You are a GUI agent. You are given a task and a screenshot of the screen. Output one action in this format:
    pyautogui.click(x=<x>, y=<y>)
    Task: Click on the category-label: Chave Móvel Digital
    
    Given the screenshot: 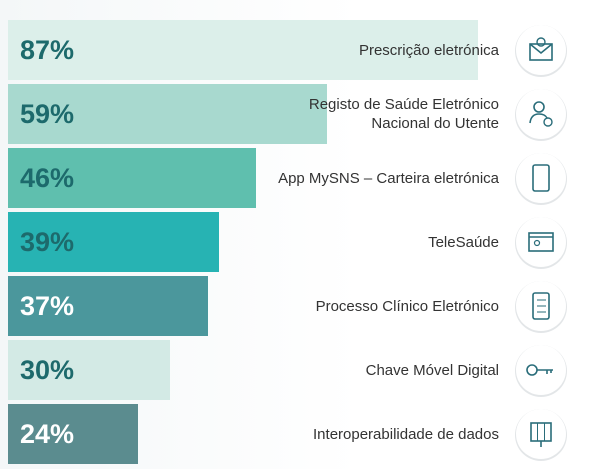 What is the action you would take?
    pyautogui.click(x=432, y=370)
    